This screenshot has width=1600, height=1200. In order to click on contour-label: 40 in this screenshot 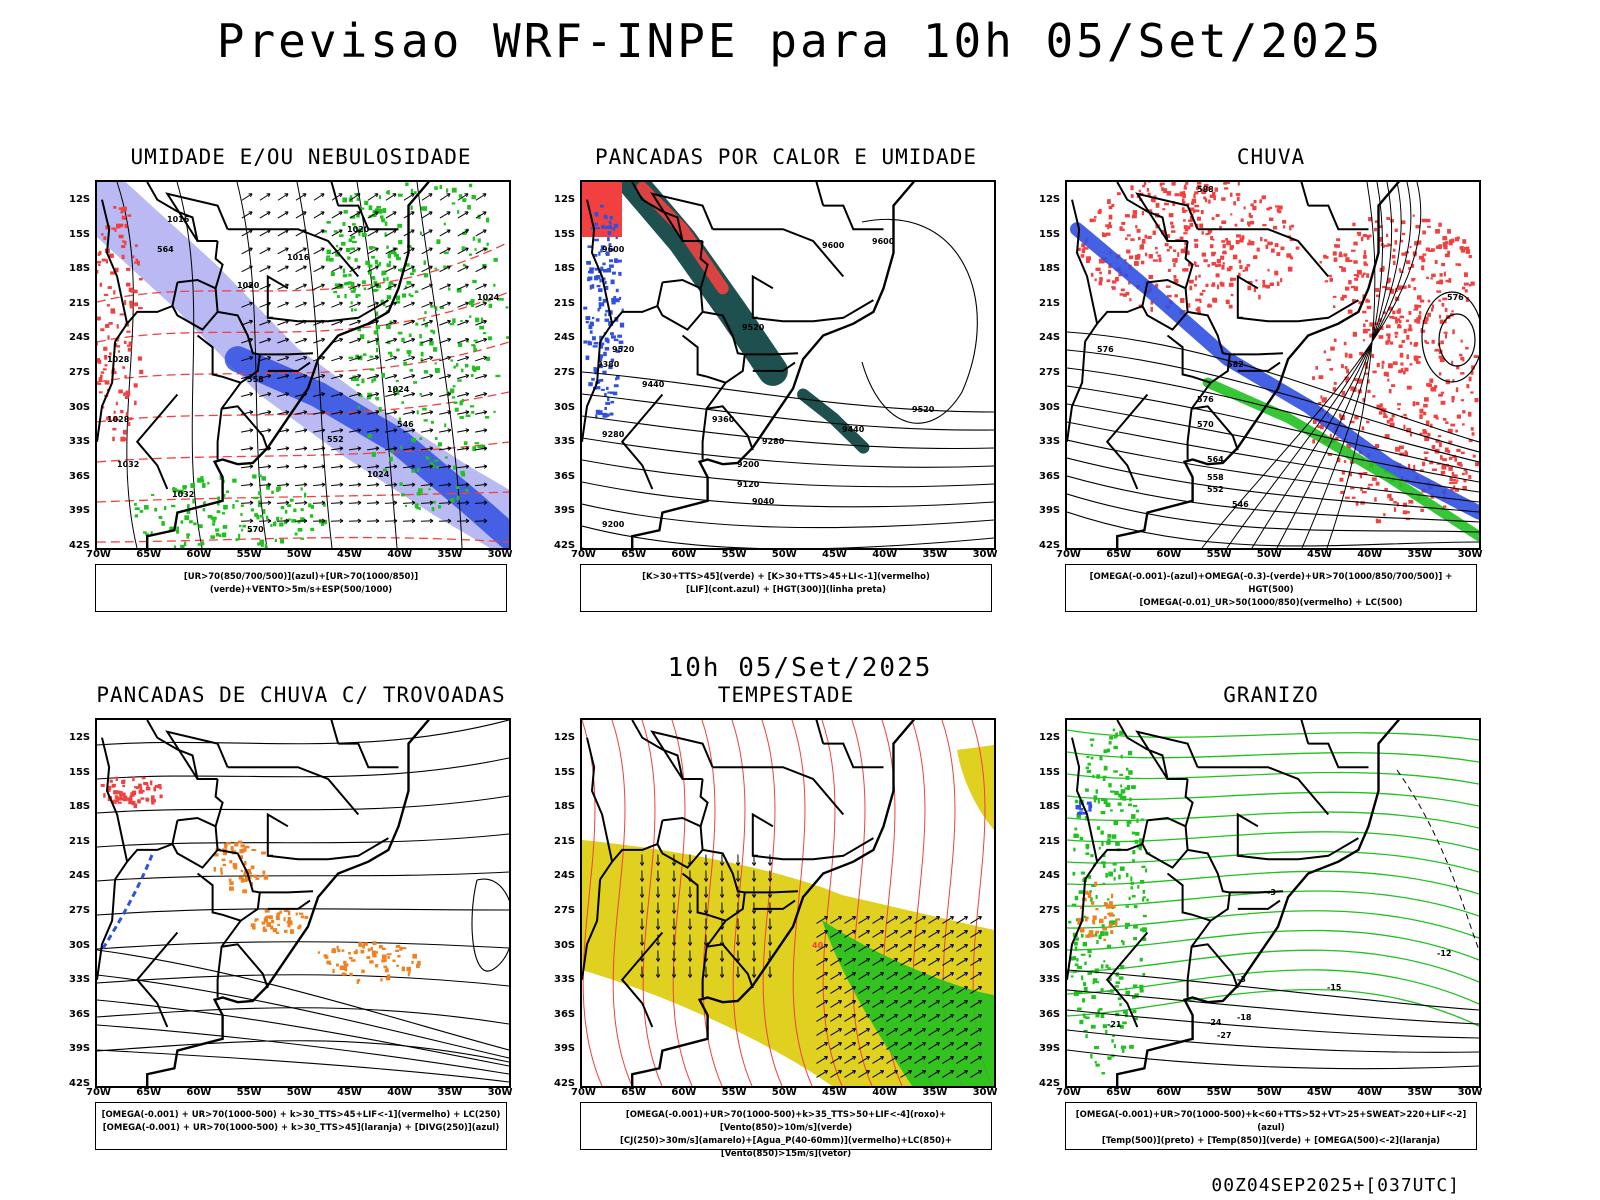, I will do `click(818, 945)`.